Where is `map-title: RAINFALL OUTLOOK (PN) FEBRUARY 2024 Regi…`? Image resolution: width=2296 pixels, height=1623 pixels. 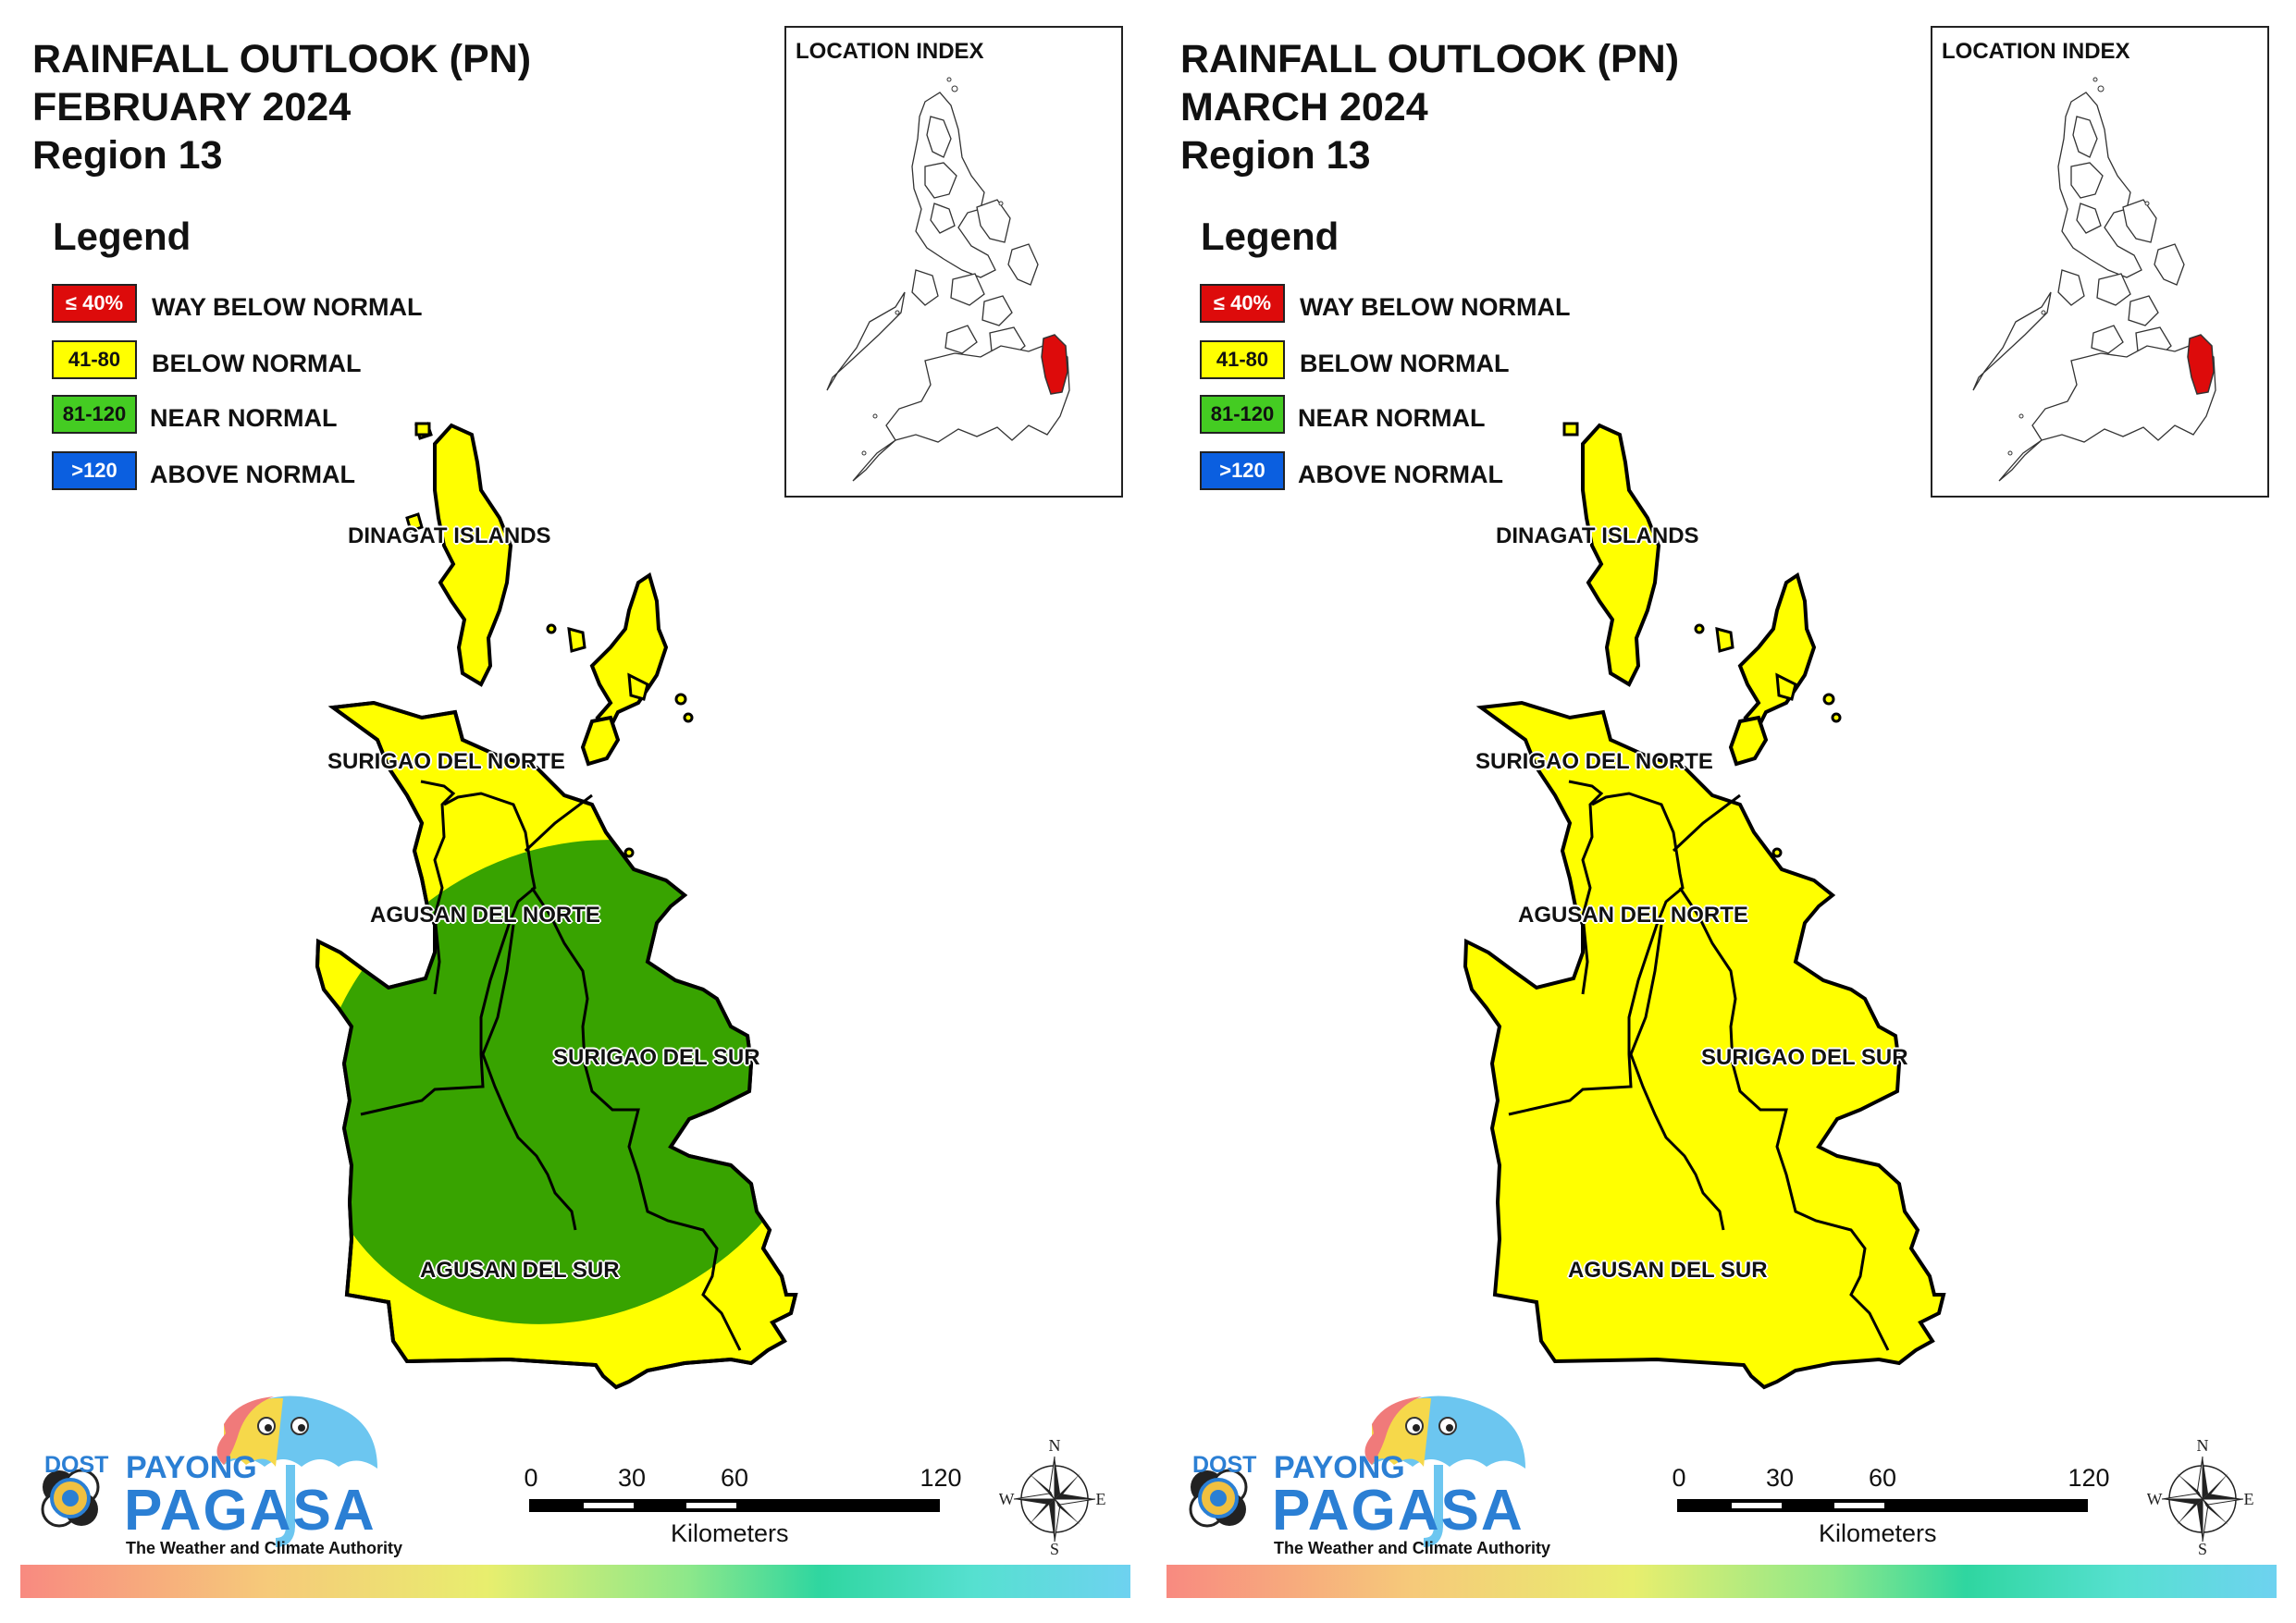 map-title: RAINFALL OUTLOOK (PN) FEBRUARY 2024 Regi… is located at coordinates (281, 107).